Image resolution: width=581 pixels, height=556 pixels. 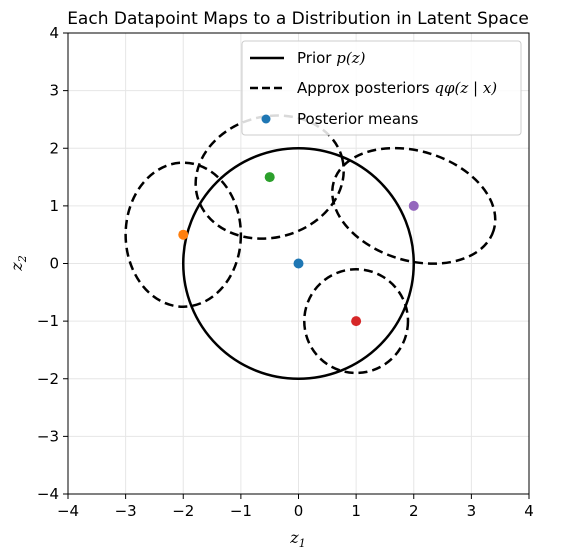 I want to click on x-tick-label: −3, so click(x=126, y=511).